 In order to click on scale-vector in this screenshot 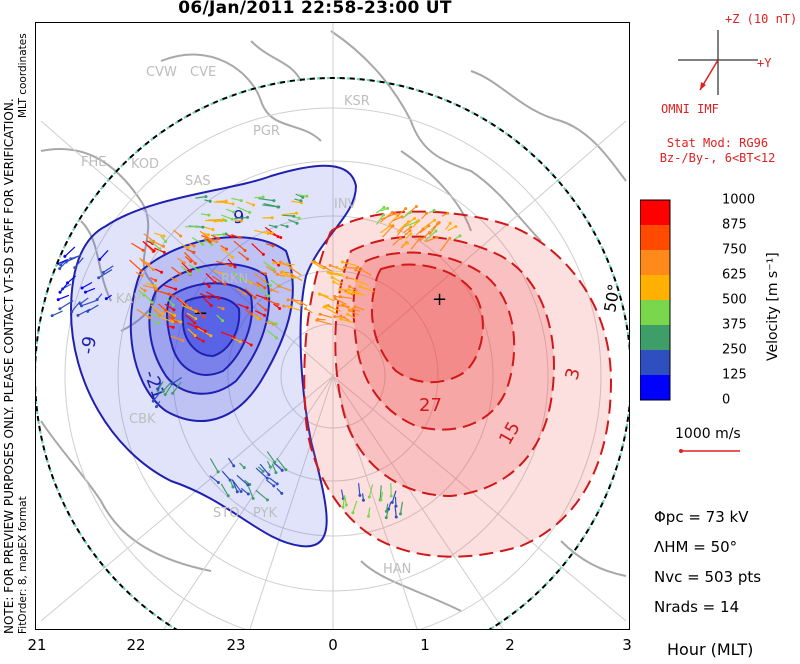, I will do `click(709, 451)`.